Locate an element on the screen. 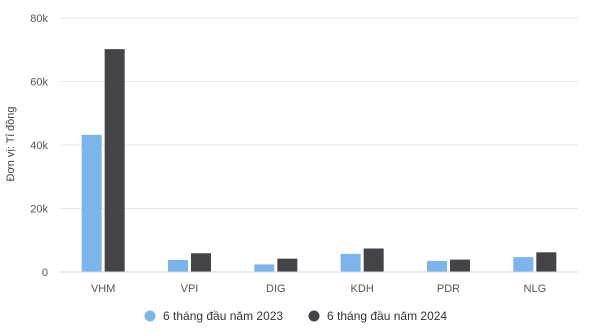 The height and width of the screenshot is (332, 593). legend-item: 6 tháng đầu năm 2023 is located at coordinates (214, 316).